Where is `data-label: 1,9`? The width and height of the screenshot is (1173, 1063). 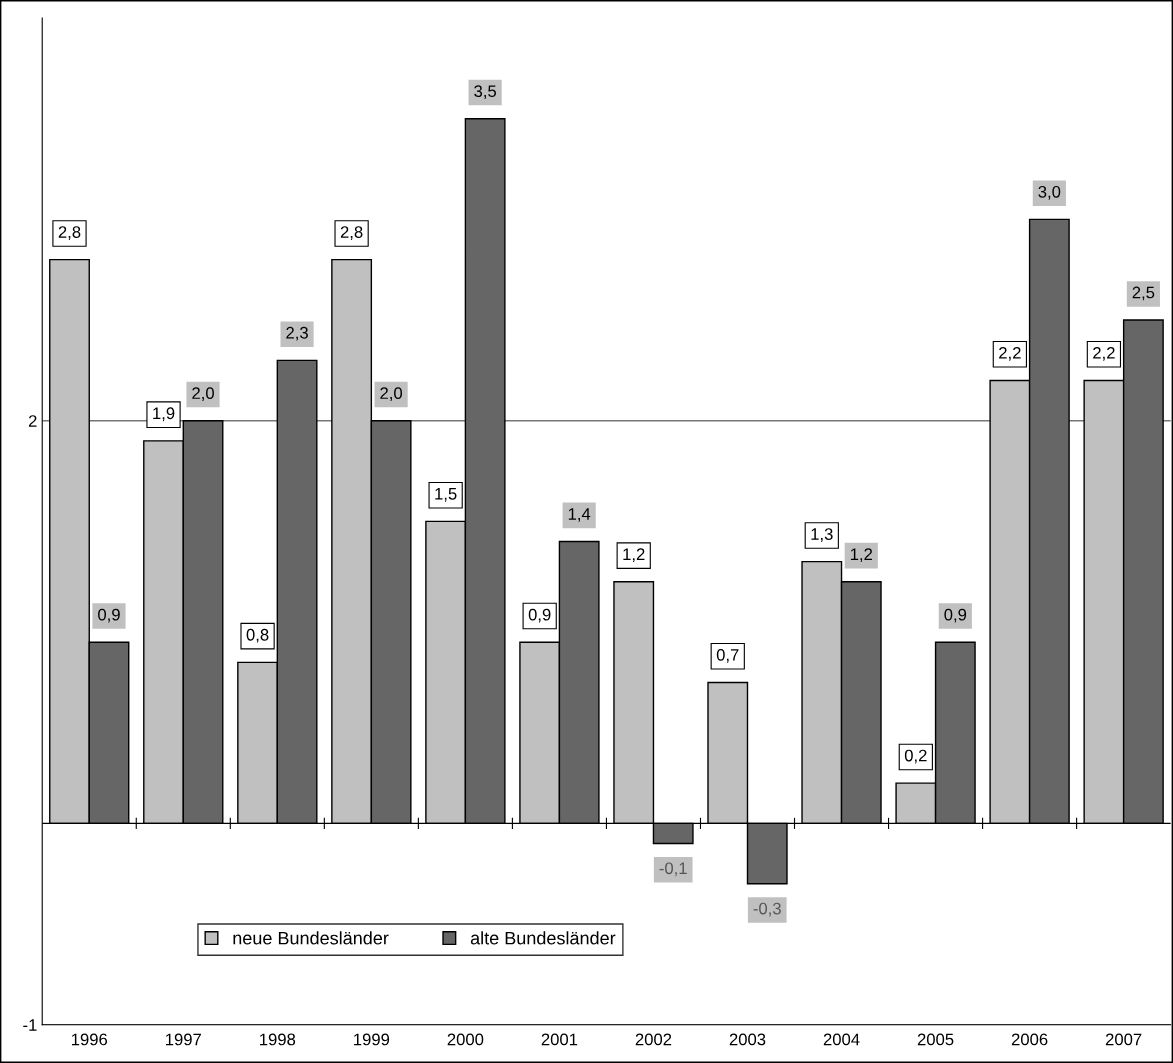 data-label: 1,9 is located at coordinates (164, 414).